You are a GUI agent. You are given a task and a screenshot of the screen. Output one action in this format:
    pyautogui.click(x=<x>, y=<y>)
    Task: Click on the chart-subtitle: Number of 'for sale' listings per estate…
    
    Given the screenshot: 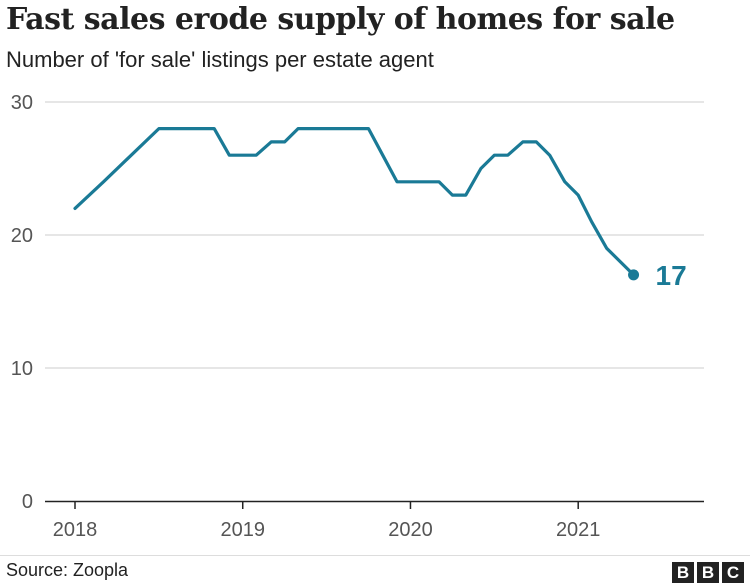 What is the action you would take?
    pyautogui.click(x=220, y=59)
    